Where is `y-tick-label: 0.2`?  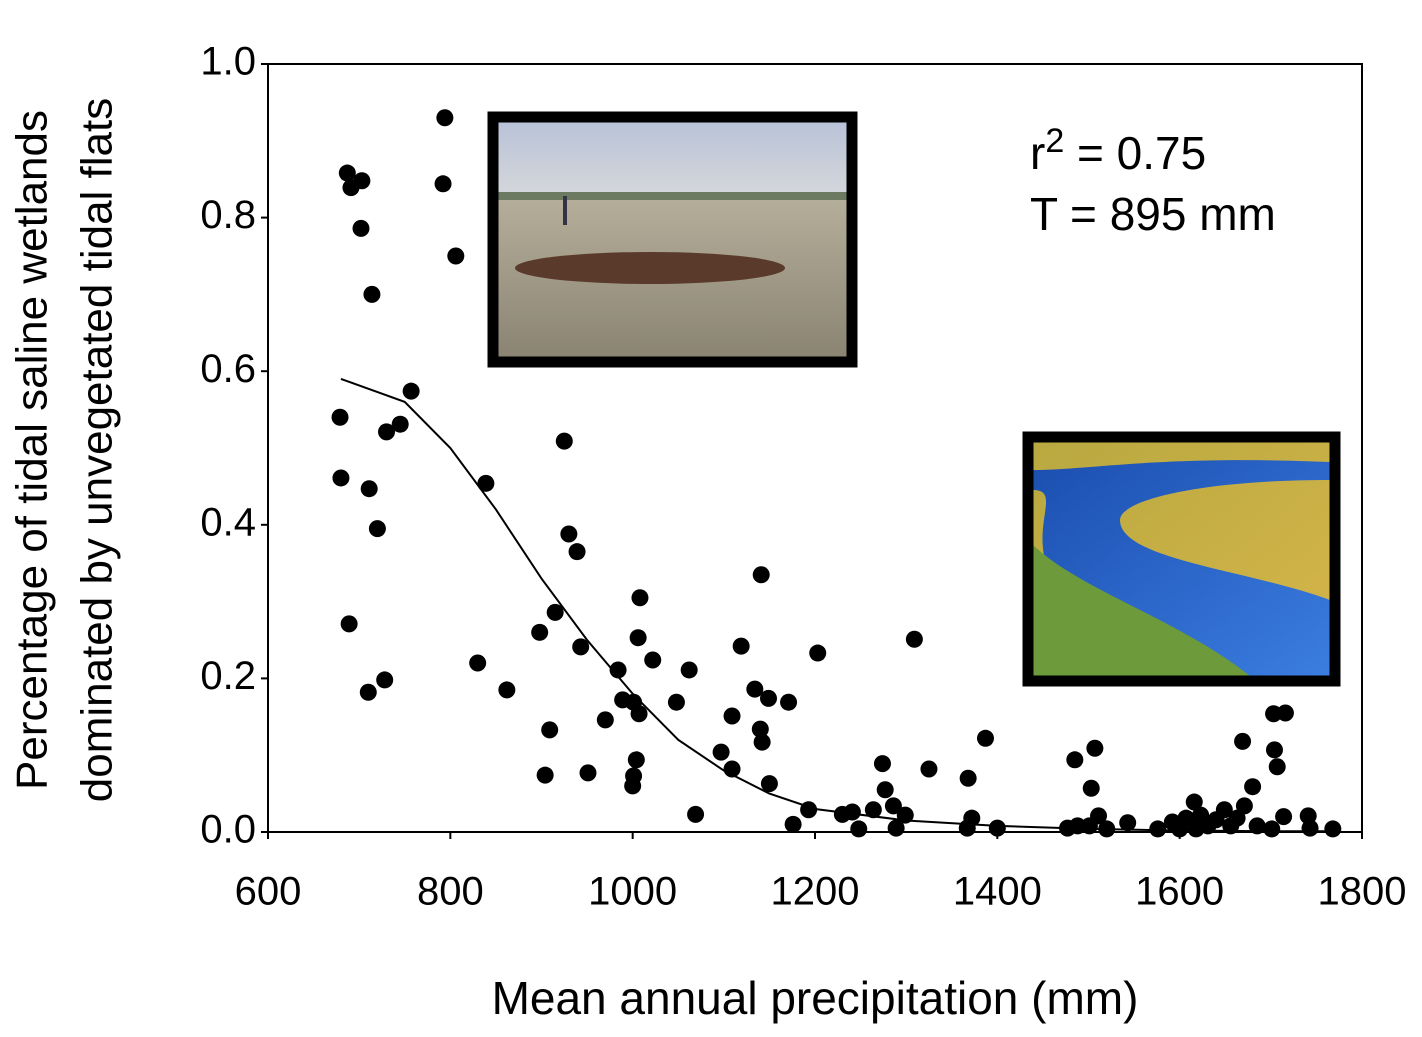 y-tick-label: 0.2 is located at coordinates (228, 676).